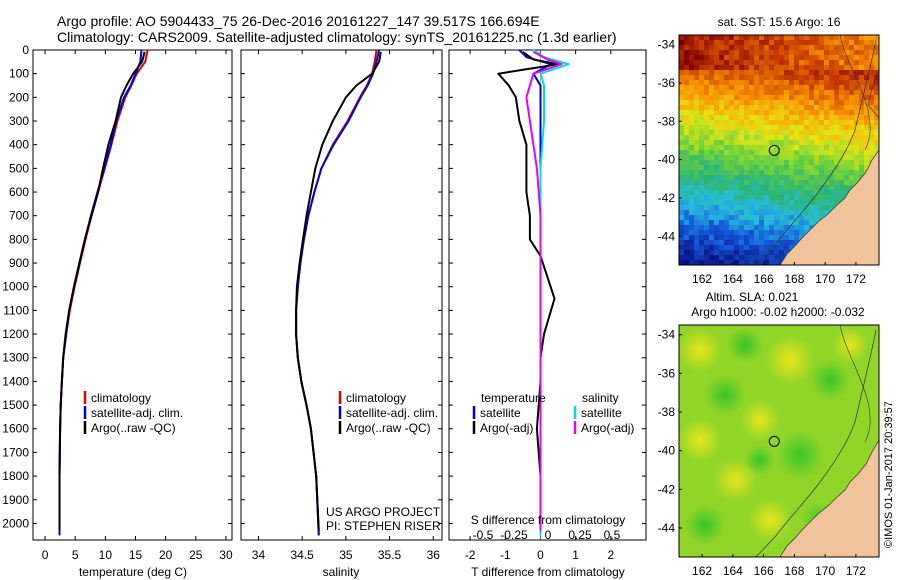 The height and width of the screenshot is (580, 900). What do you see at coordinates (873, 94) in the screenshot?
I see `sst-contour` at bounding box center [873, 94].